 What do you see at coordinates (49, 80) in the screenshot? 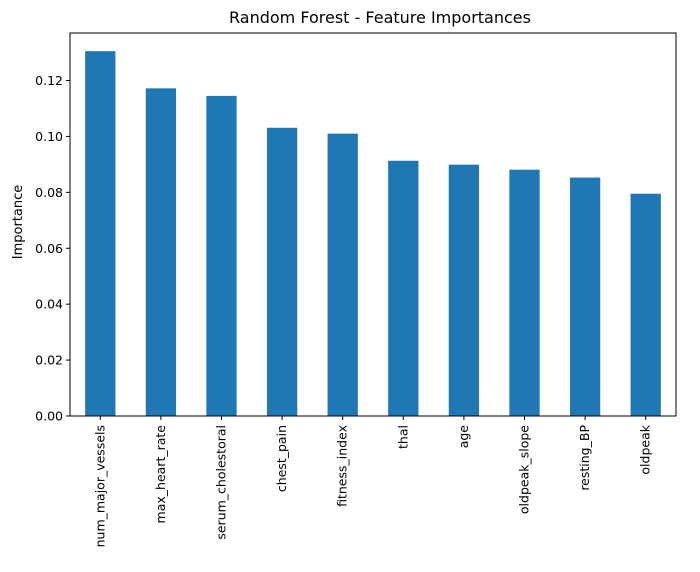
I see `y-tick-label: 0.12` at bounding box center [49, 80].